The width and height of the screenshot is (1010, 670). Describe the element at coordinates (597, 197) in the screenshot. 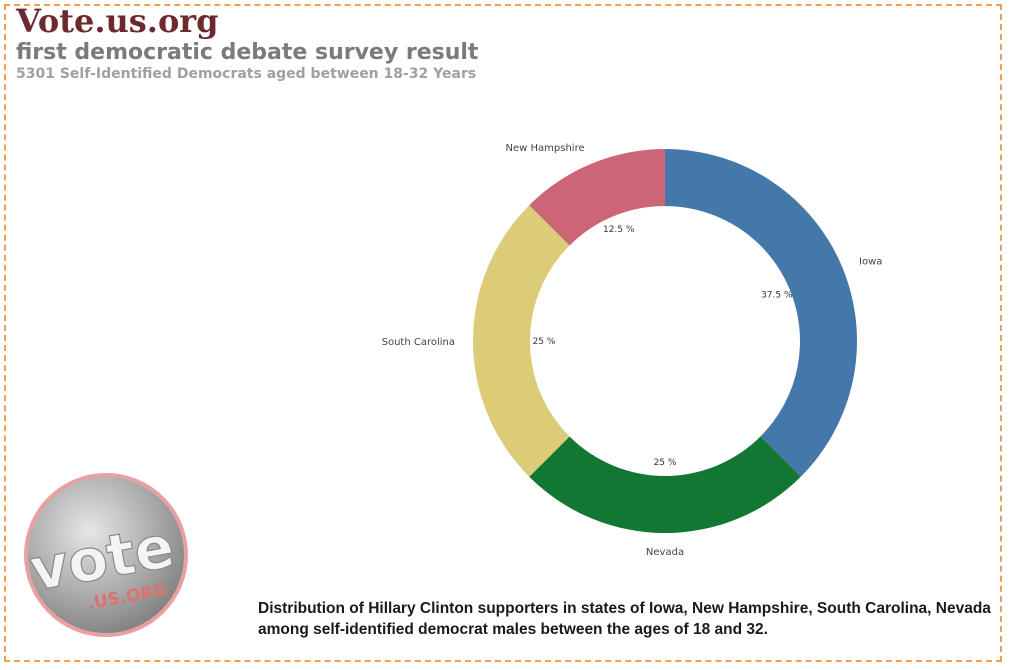

I see `slice-new-hampshire` at that location.